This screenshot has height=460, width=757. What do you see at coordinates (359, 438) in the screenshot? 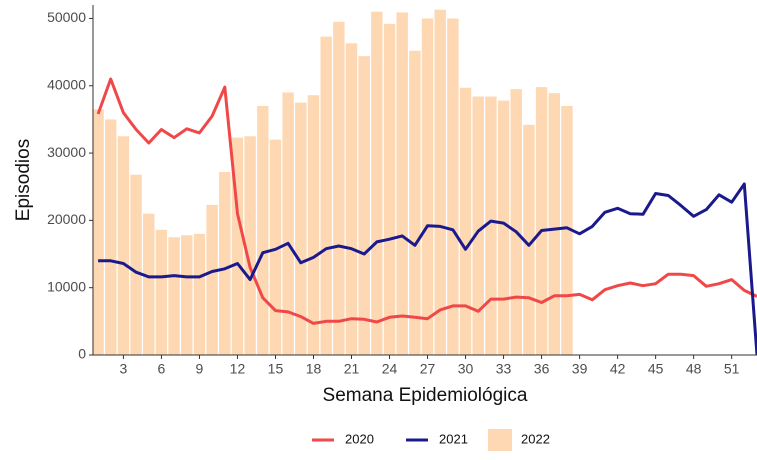
I see `legend-label: 2020` at bounding box center [359, 438].